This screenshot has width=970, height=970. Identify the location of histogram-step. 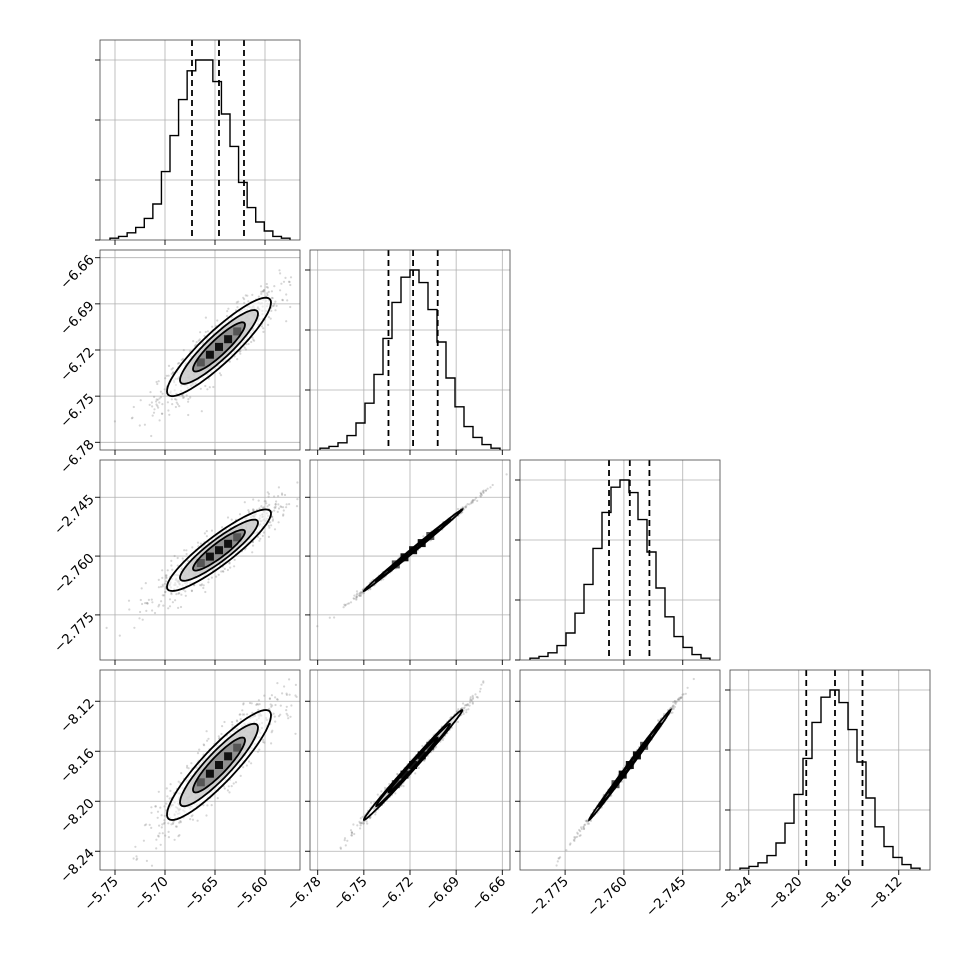
(830, 779).